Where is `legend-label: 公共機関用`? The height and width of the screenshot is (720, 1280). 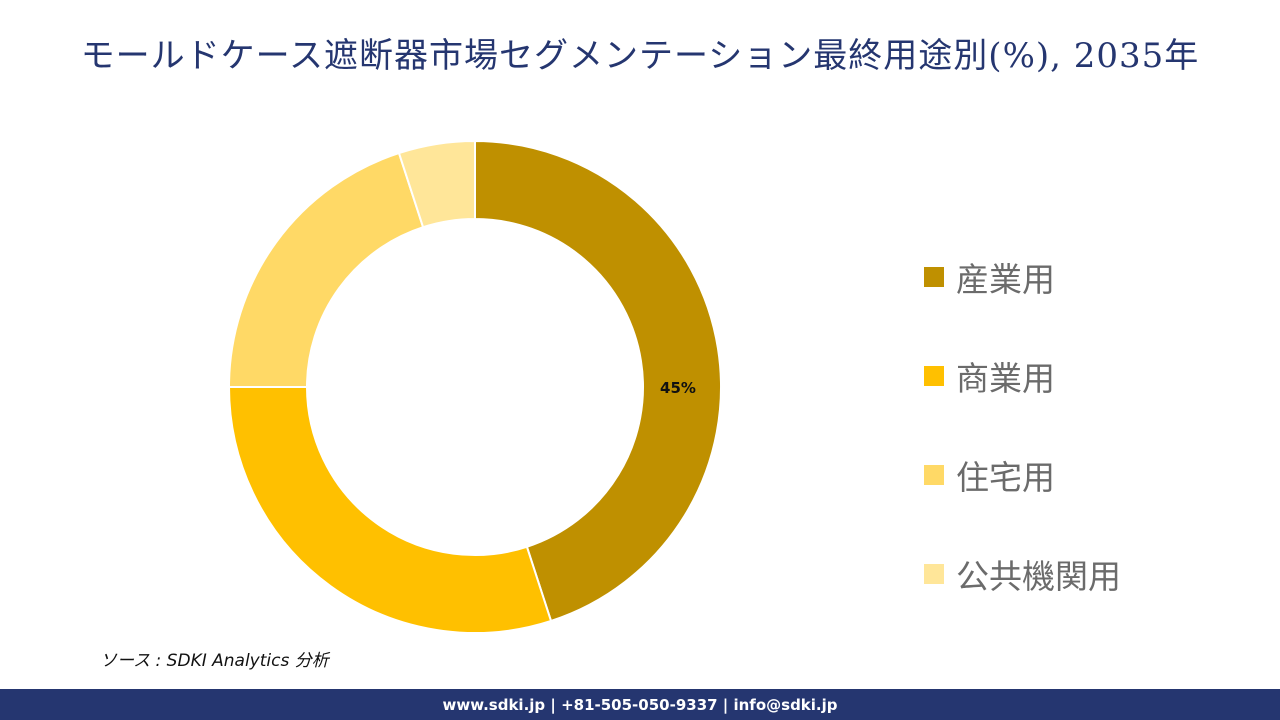 legend-label: 公共機関用 is located at coordinates (1038, 576).